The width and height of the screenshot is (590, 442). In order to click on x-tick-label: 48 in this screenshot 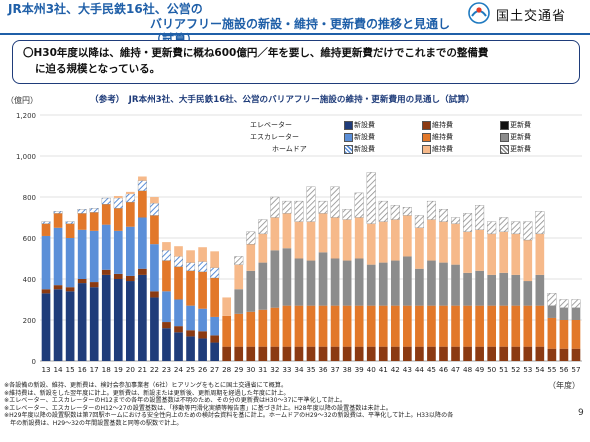, I will do `click(468, 369)`.